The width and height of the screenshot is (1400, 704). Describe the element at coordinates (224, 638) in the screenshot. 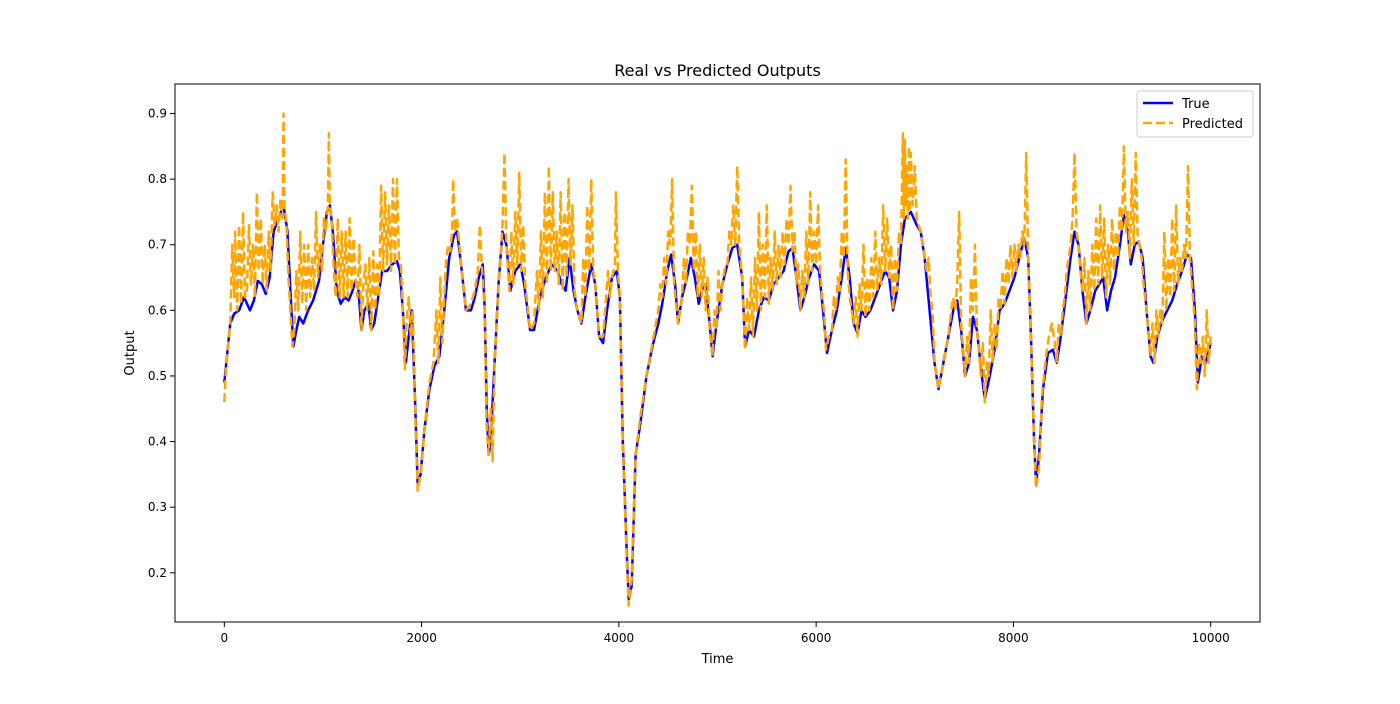

I see `x-tick-label: 0` at that location.